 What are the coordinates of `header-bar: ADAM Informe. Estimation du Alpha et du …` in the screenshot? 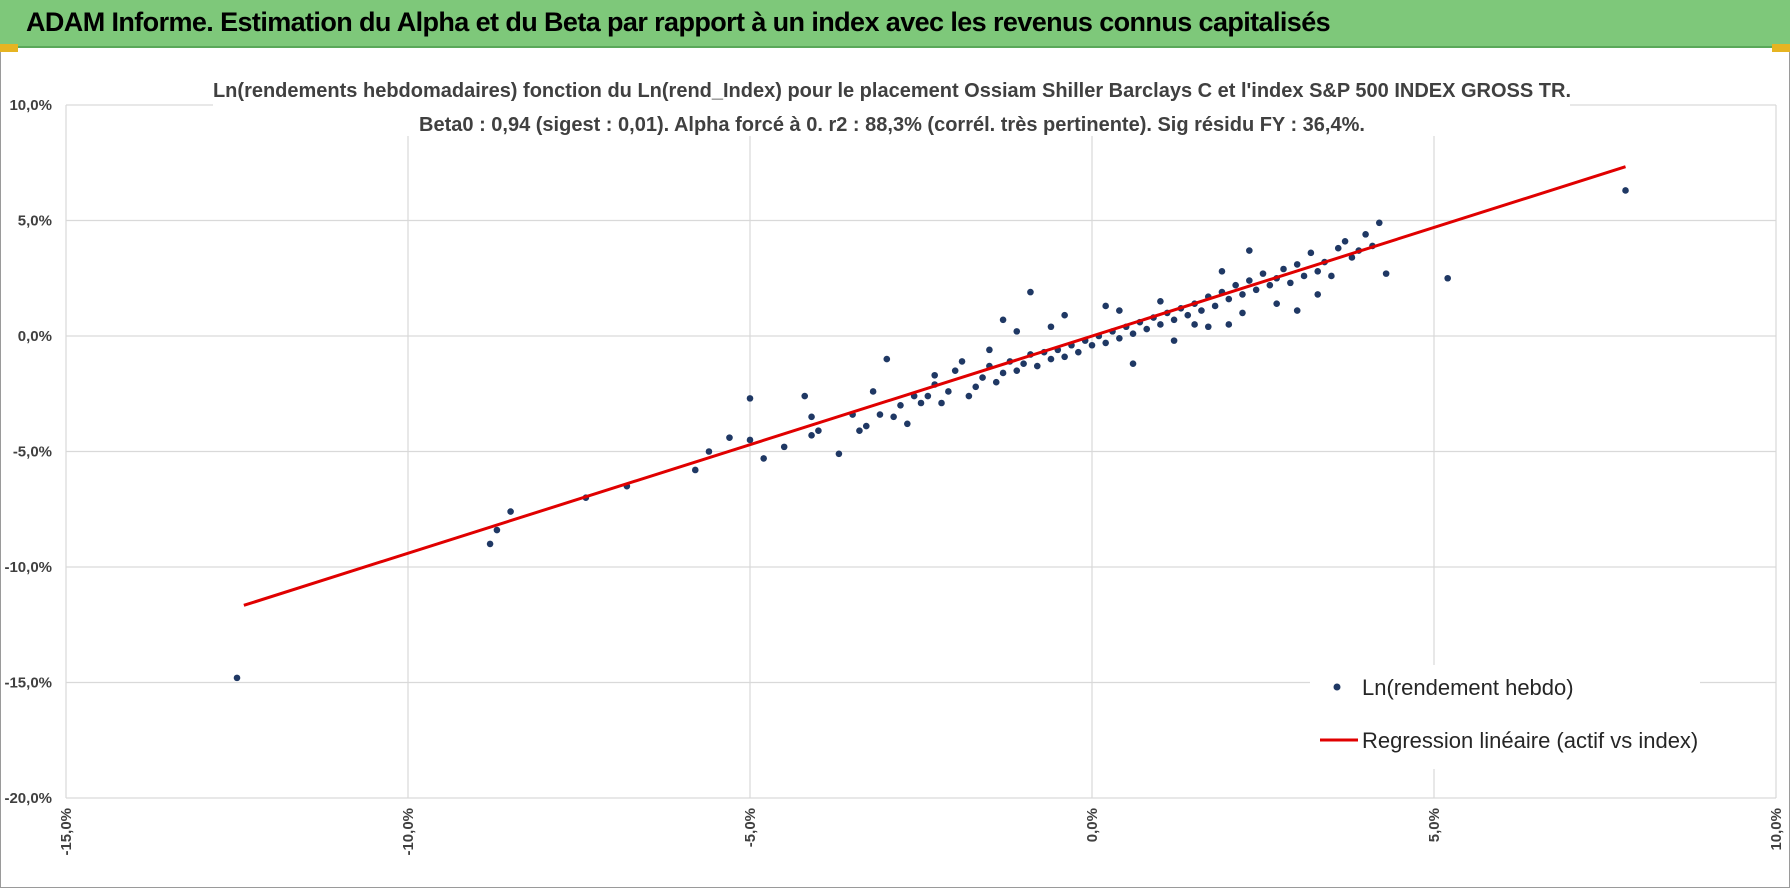 It's located at (895, 24).